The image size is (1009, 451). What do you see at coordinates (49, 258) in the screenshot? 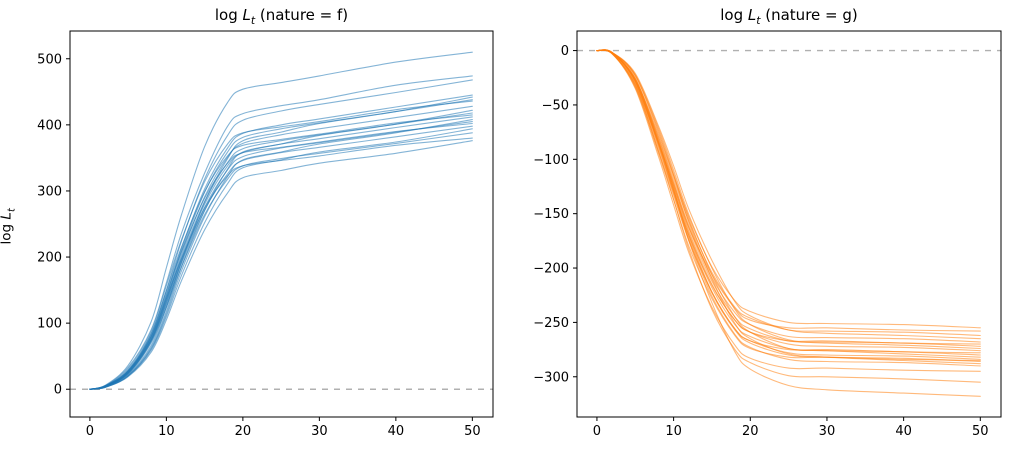
I see `y-tick-label: 200` at bounding box center [49, 258].